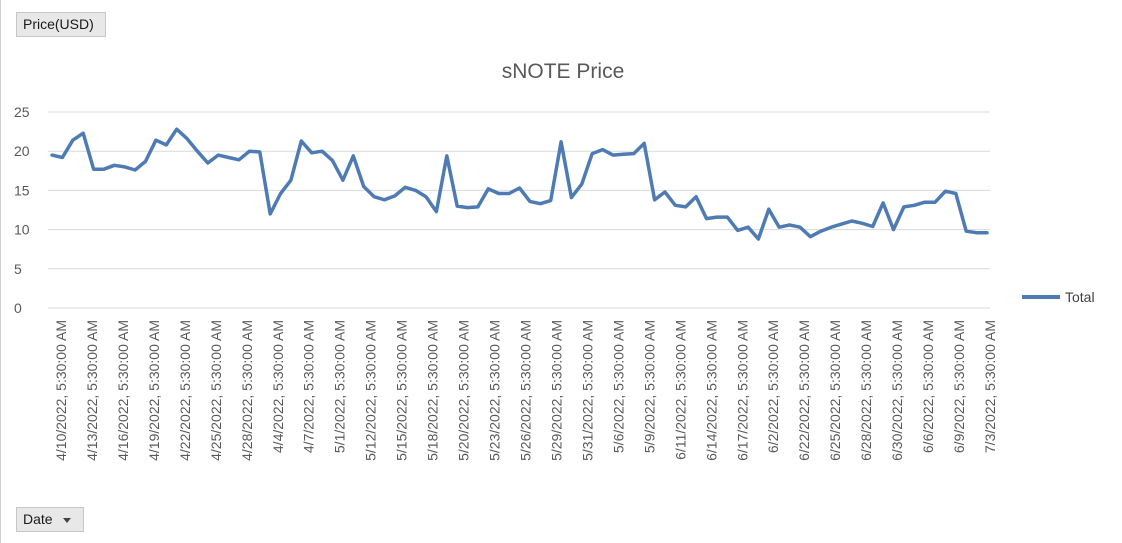 This screenshot has width=1122, height=543. I want to click on x-tick-label: 5/6/2022, 5:30:00 AM, so click(618, 386).